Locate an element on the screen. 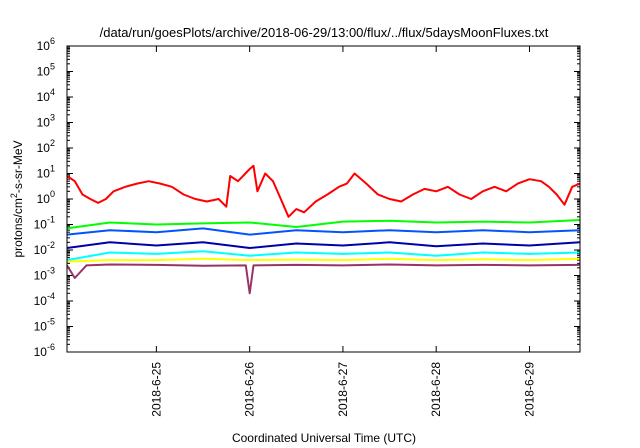 The image size is (640, 448). y-tick-exponent: 6 is located at coordinates (52, 41).